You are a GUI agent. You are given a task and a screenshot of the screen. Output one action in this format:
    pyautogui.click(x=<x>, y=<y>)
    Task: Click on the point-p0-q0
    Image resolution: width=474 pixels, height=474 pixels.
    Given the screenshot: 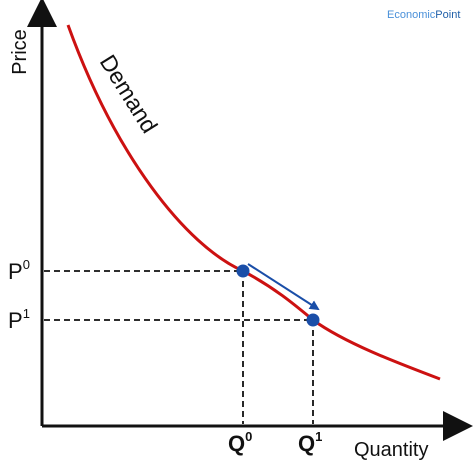 What is the action you would take?
    pyautogui.click(x=243, y=271)
    